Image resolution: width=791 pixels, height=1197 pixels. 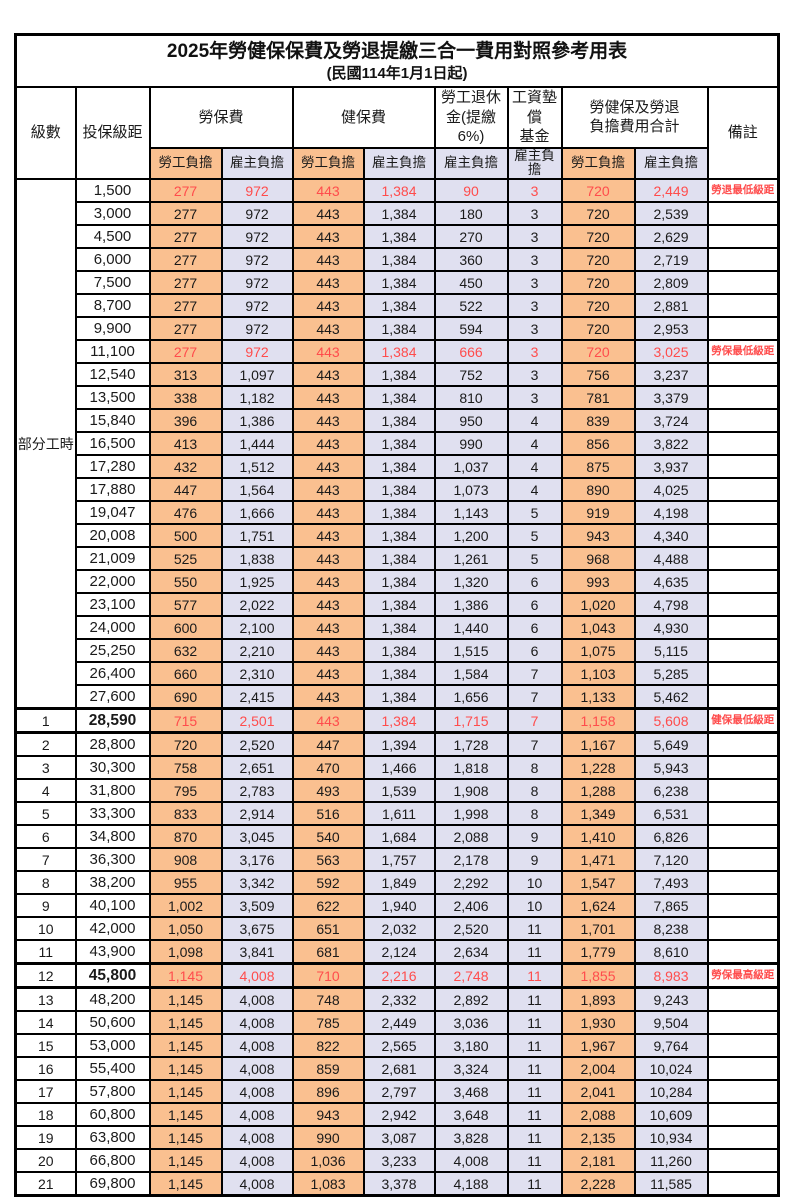 What do you see at coordinates (399, 744) in the screenshot?
I see `health-employer-cell: 1,394` at bounding box center [399, 744].